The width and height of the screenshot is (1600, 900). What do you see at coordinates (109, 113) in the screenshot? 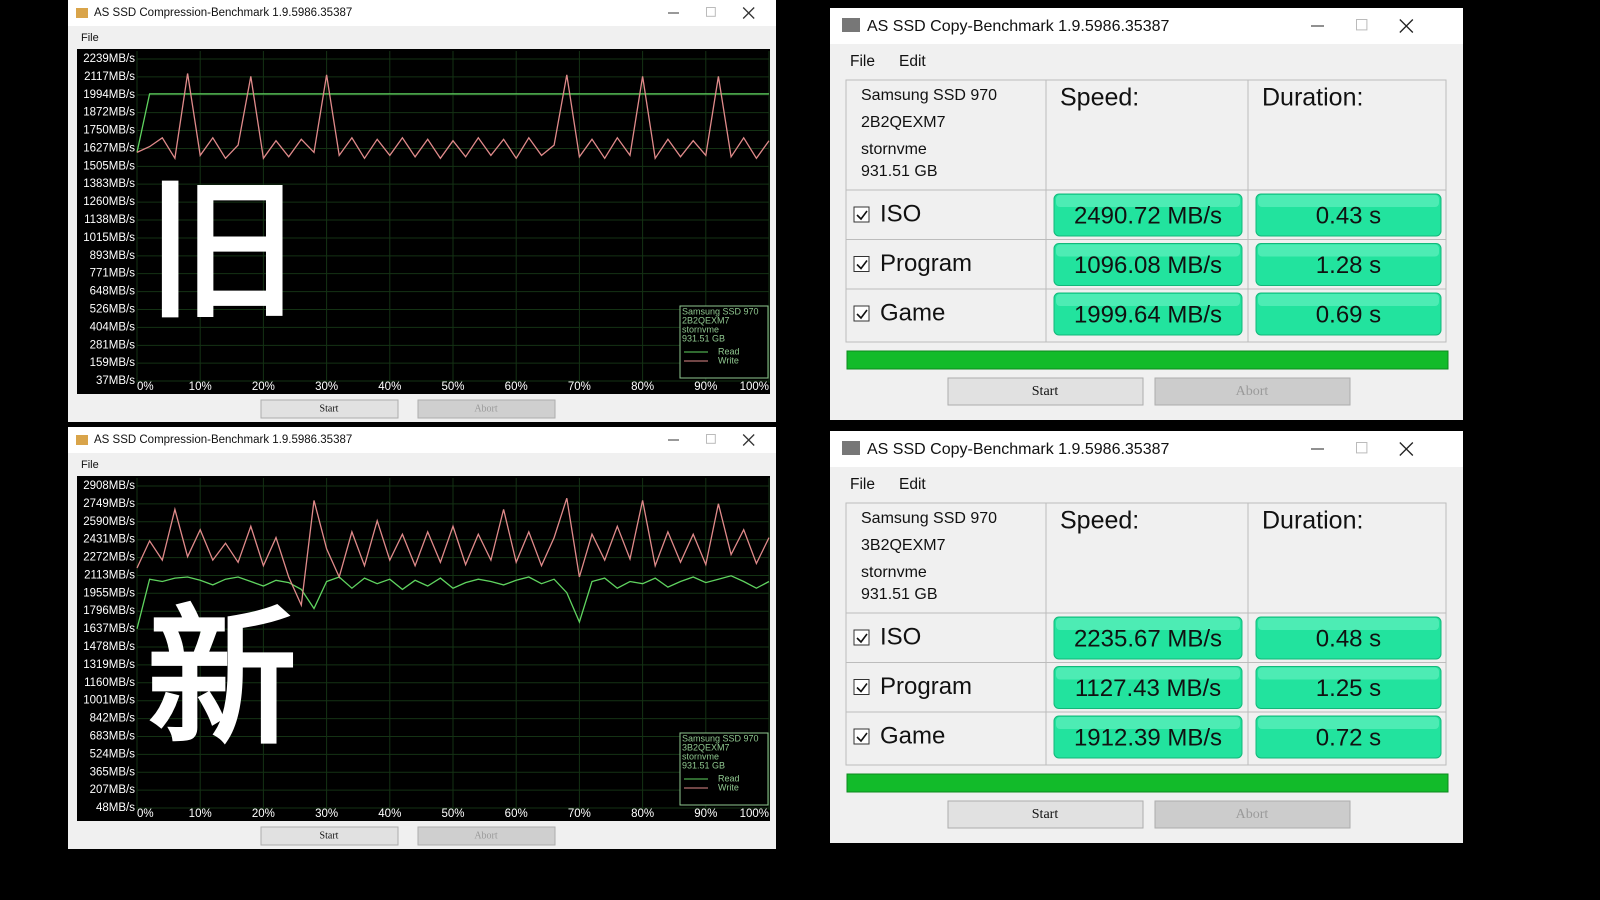
I see `y-tick-label: 1872MB/s` at bounding box center [109, 113].